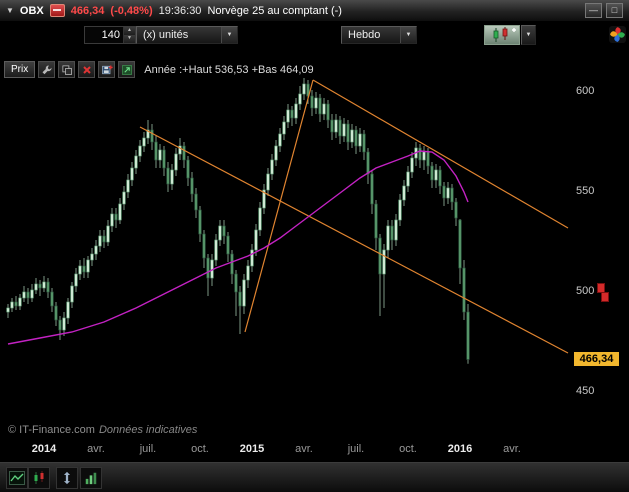 This screenshot has height=492, width=629. I want to click on symbol-label: OBX, so click(31, 10).